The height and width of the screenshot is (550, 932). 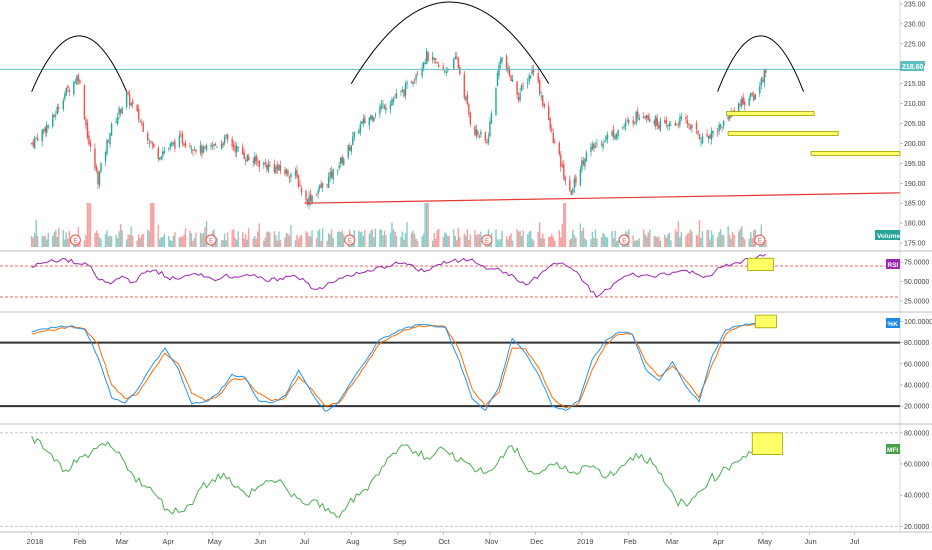 I want to click on x-tick-label: May, so click(x=215, y=541).